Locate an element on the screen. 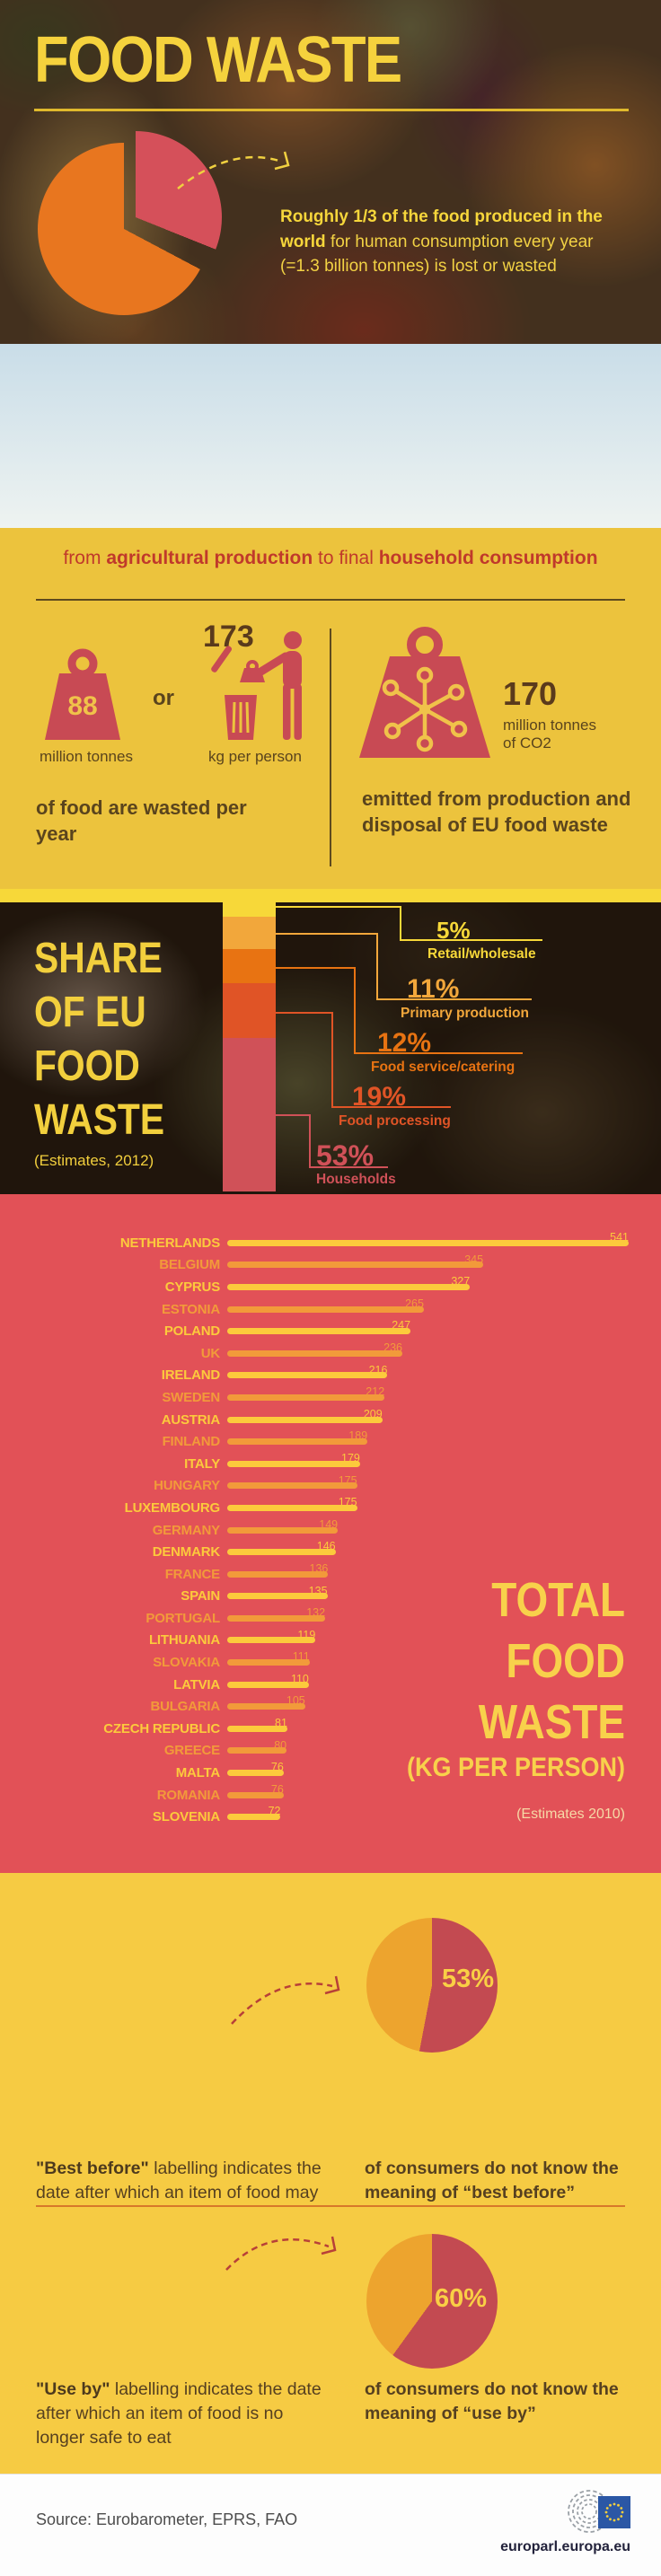 Image resolution: width=661 pixels, height=2576 pixels. use-by-pie: 60% is located at coordinates (432, 2301).